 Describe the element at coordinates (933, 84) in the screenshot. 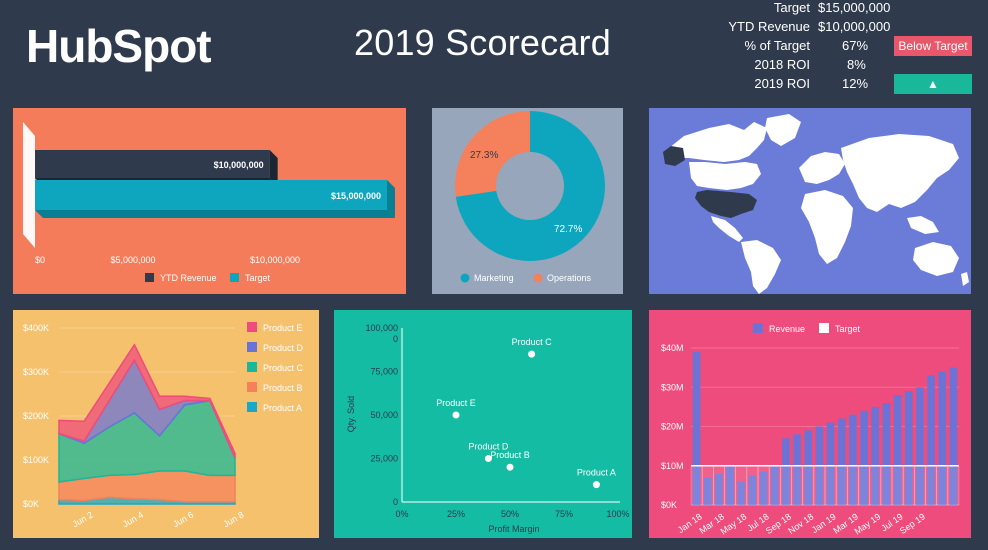

I see `roi-up-badge: ▲` at that location.